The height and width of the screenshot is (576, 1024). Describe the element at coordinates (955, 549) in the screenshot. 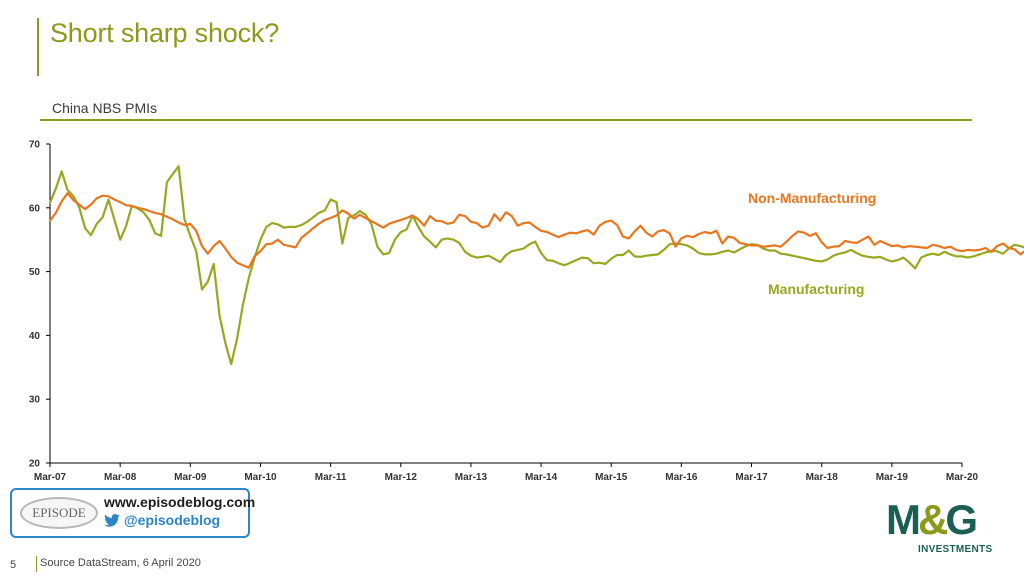

I see `logo-subtitle: INVESTMENTS` at that location.